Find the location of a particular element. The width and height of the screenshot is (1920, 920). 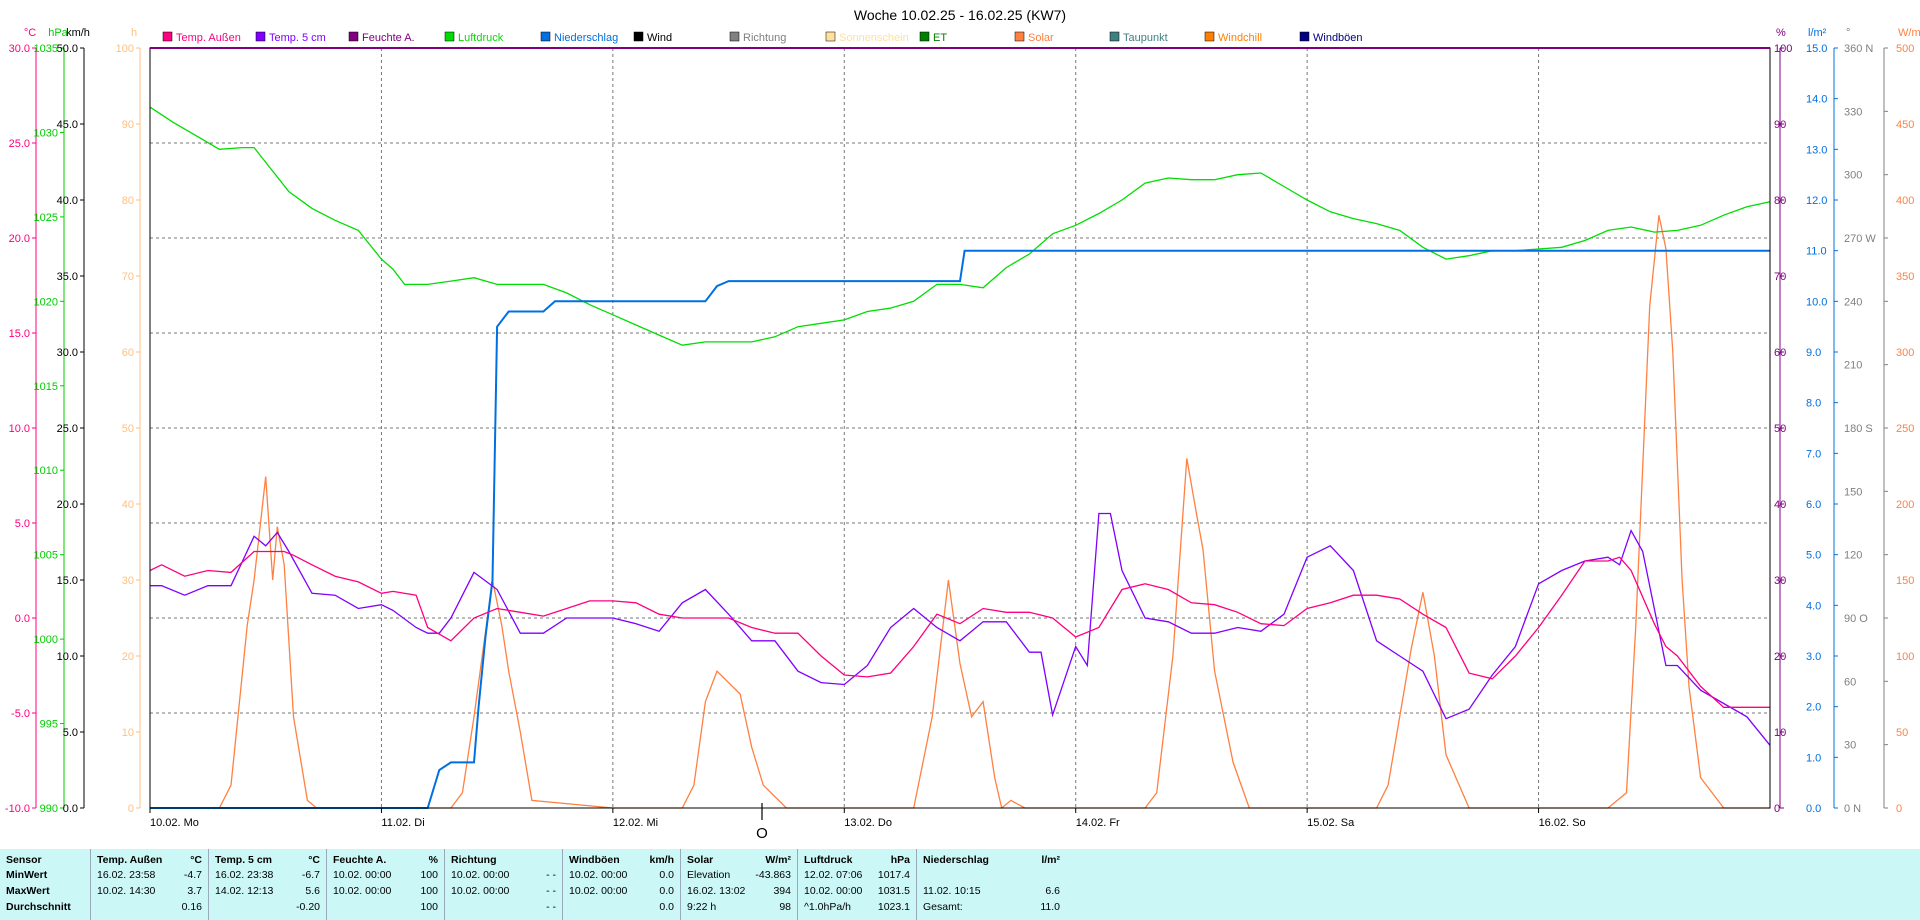

stats-unit: W/m² is located at coordinates (778, 860).